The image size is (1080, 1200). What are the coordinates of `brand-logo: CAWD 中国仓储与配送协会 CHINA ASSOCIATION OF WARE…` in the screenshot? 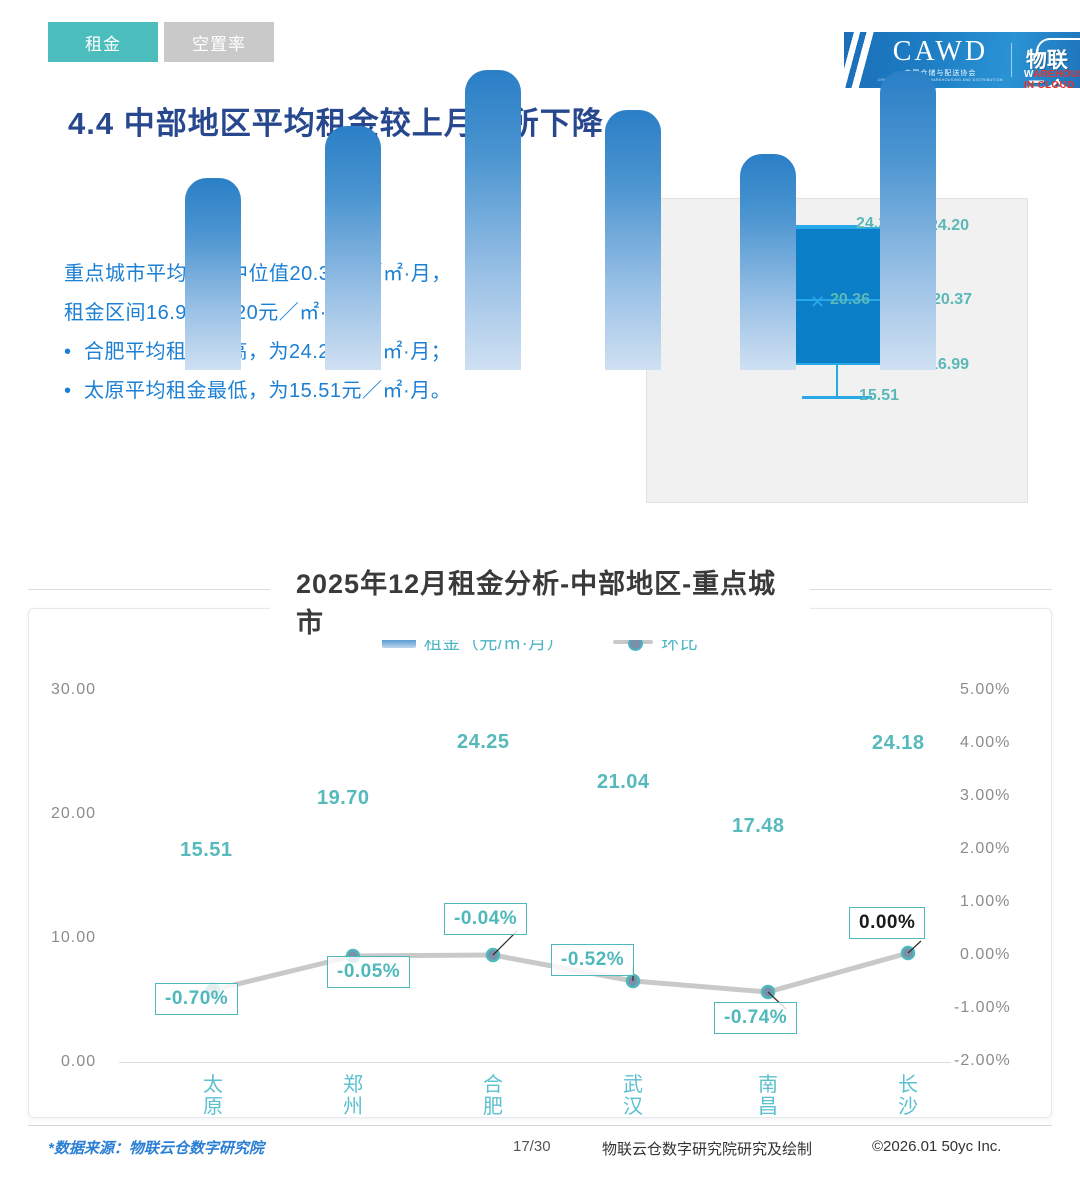 It's located at (962, 60).